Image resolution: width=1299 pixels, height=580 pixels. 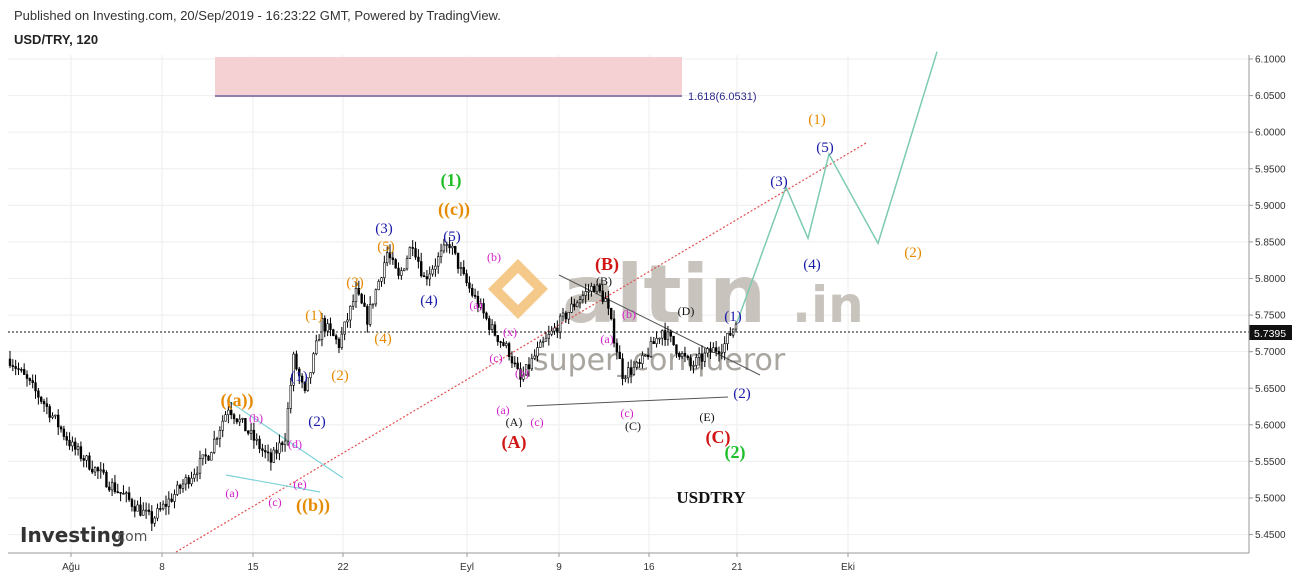 I want to click on wave-label: (x), so click(x=510, y=332).